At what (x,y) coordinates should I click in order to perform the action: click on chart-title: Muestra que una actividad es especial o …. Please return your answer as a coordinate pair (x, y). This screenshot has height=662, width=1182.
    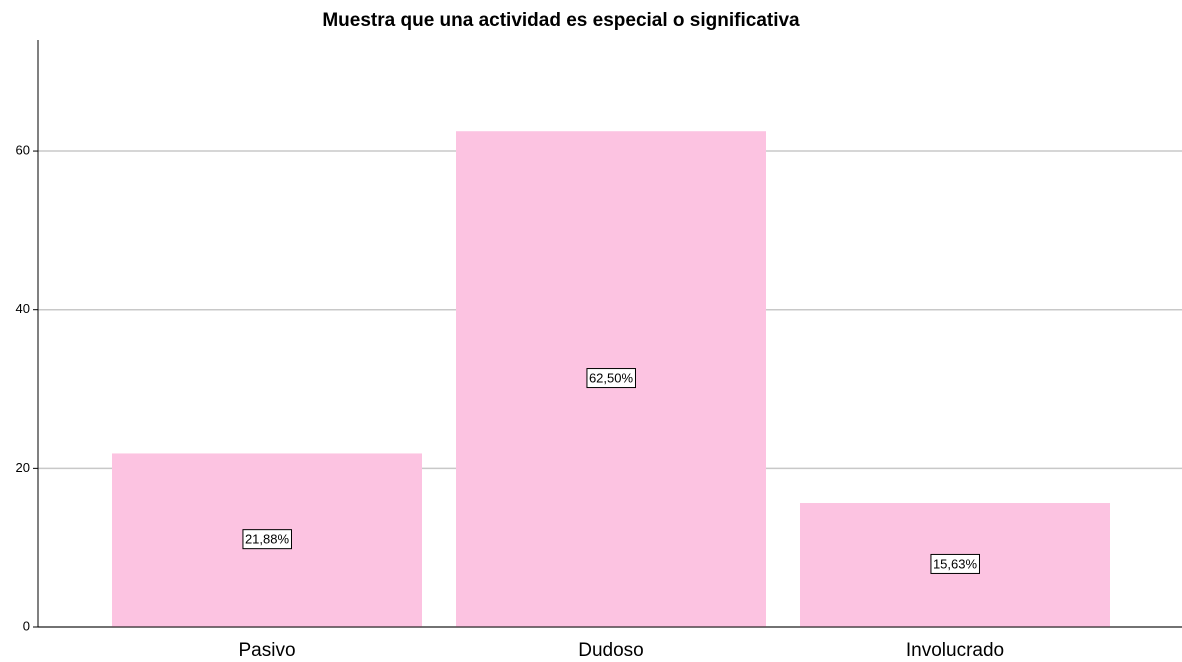
    Looking at the image, I should click on (561, 20).